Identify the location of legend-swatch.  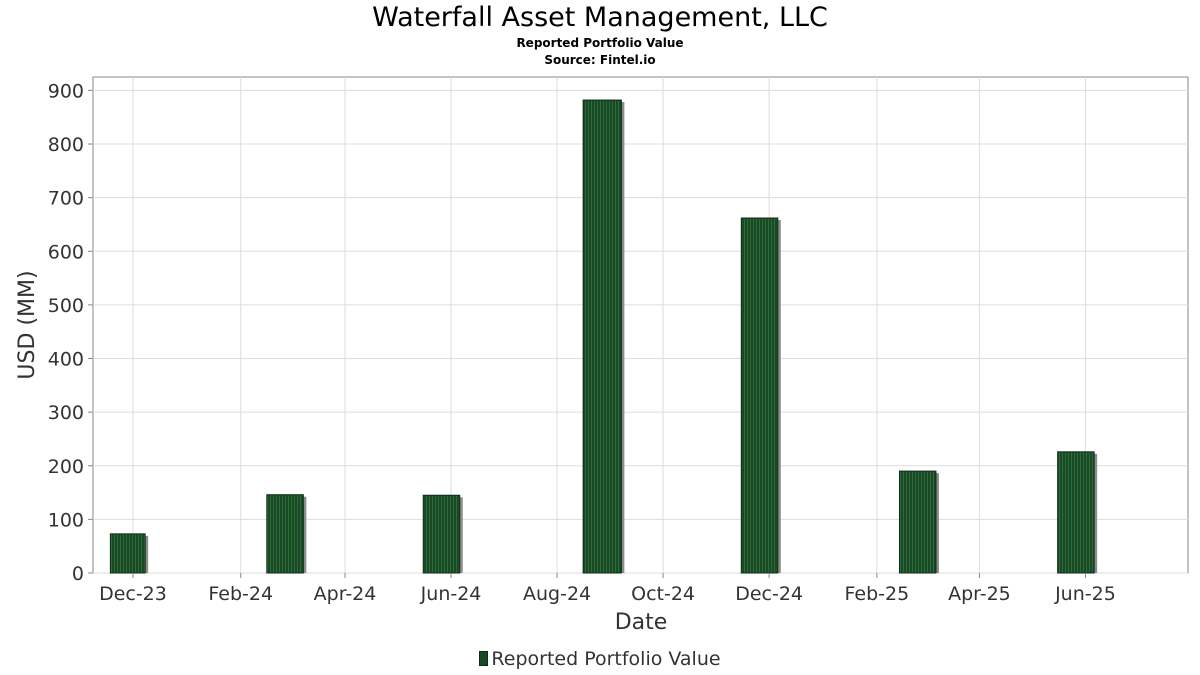
(484, 658).